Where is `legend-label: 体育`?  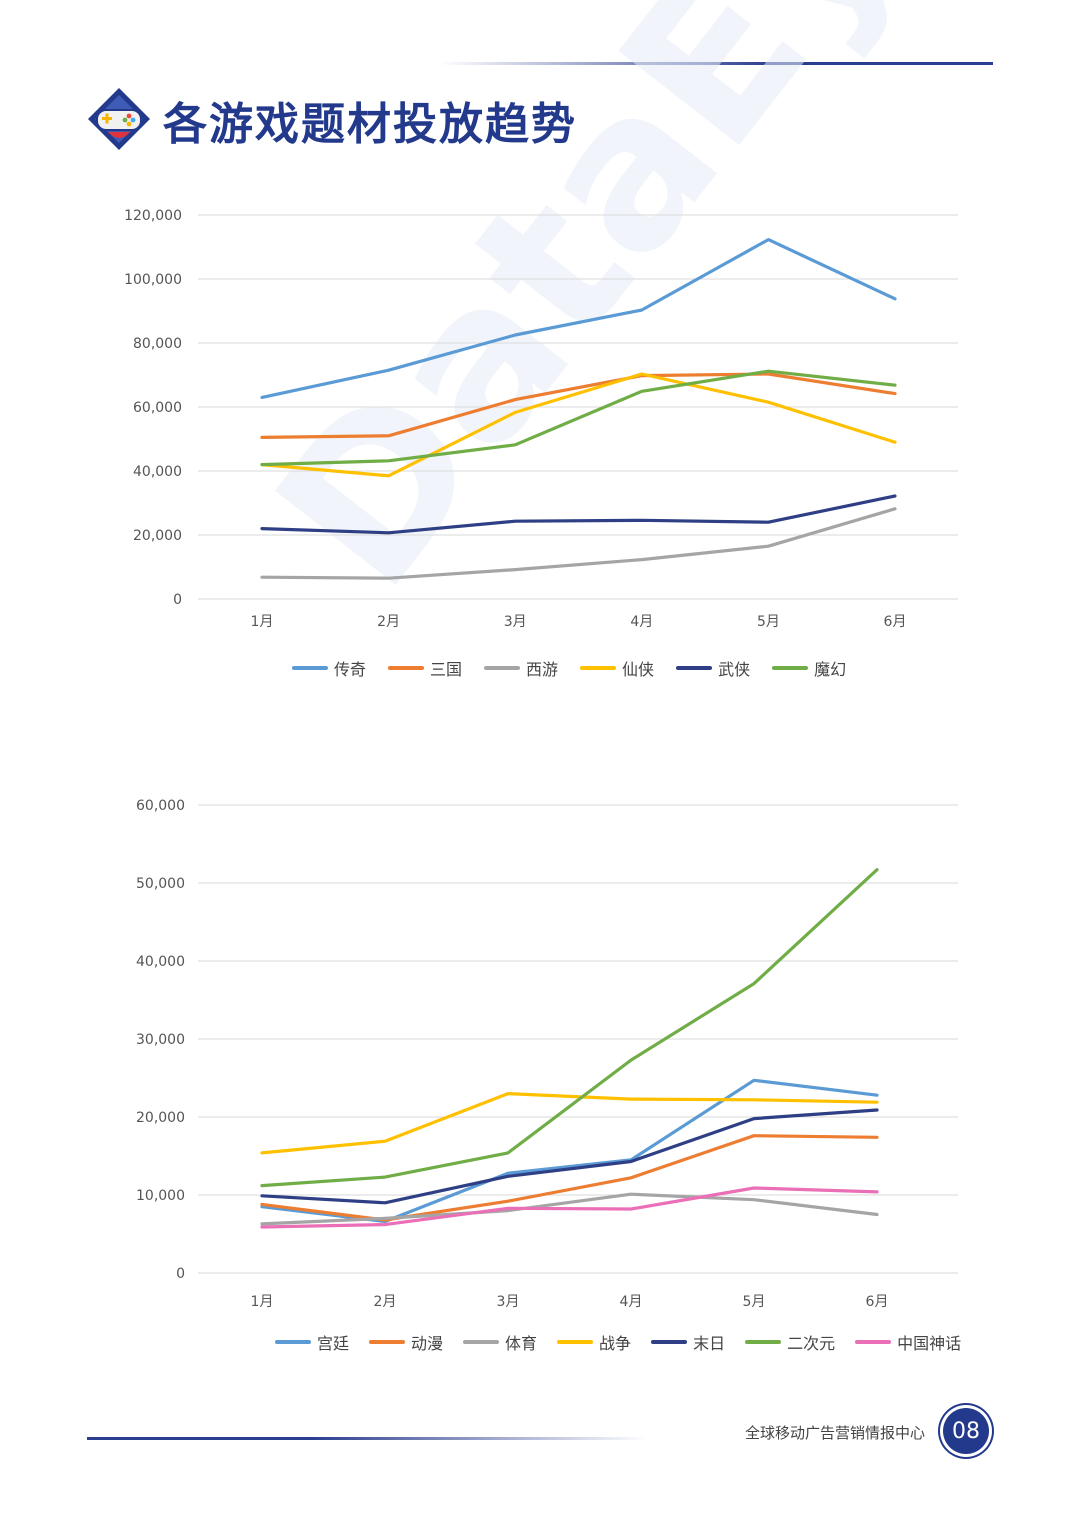 legend-label: 体育 is located at coordinates (521, 1343).